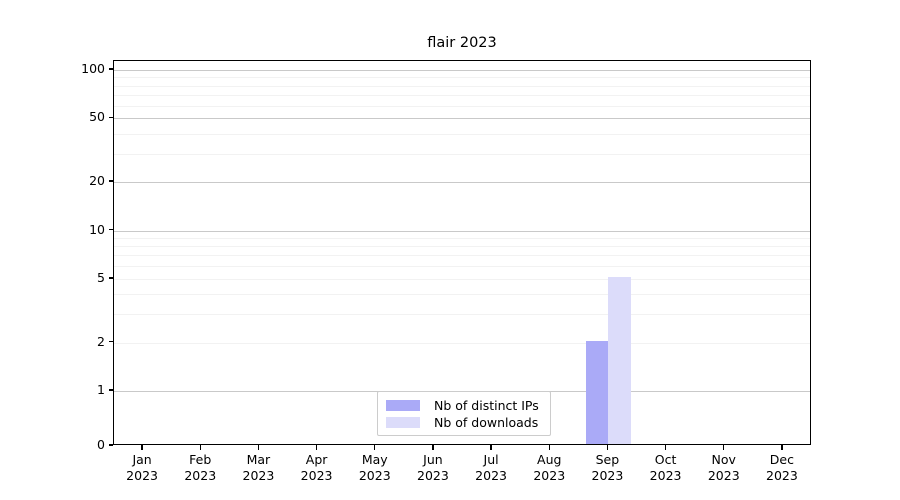 This screenshot has height=500, width=900. I want to click on chart-legend: Nb of distinct IPs Nb of downloads, so click(464, 413).